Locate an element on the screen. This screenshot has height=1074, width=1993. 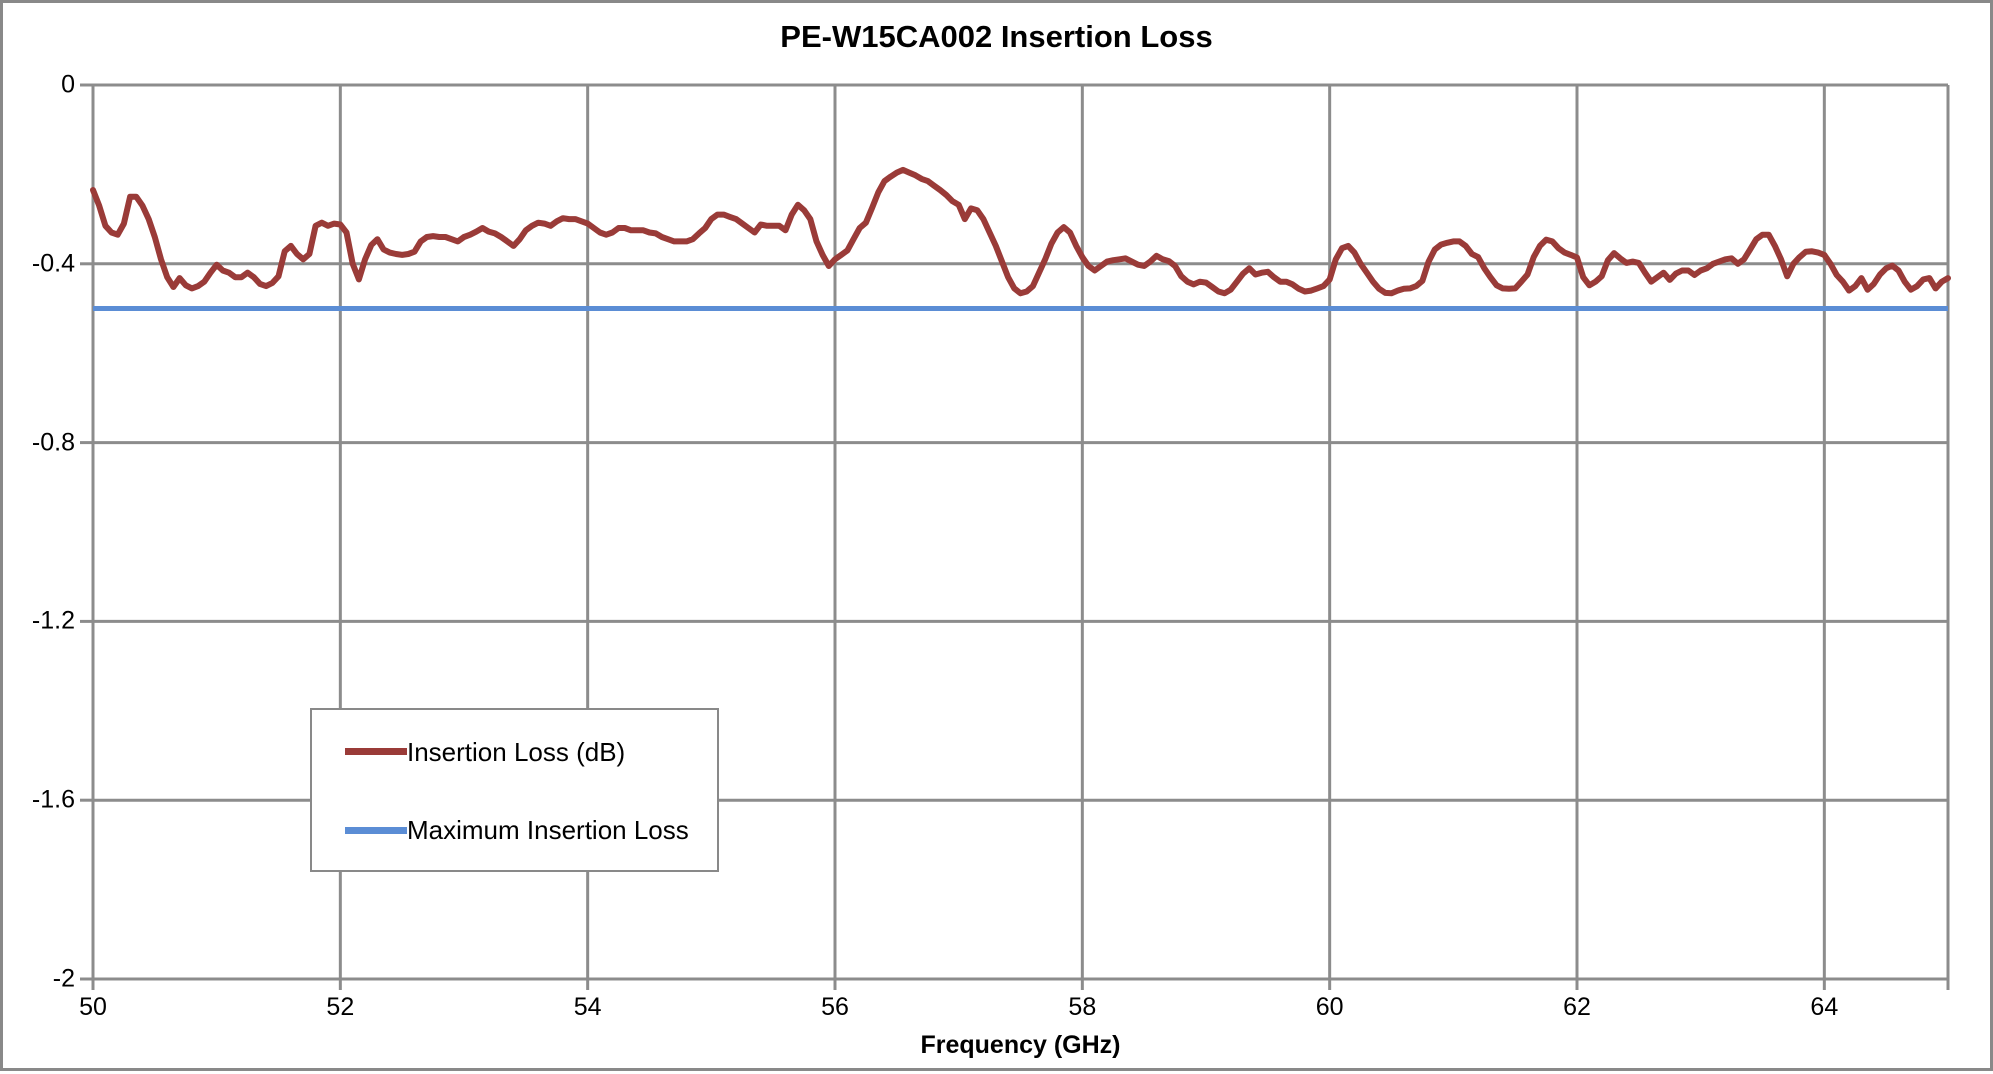
x-tick-label: 60 is located at coordinates (1329, 1007).